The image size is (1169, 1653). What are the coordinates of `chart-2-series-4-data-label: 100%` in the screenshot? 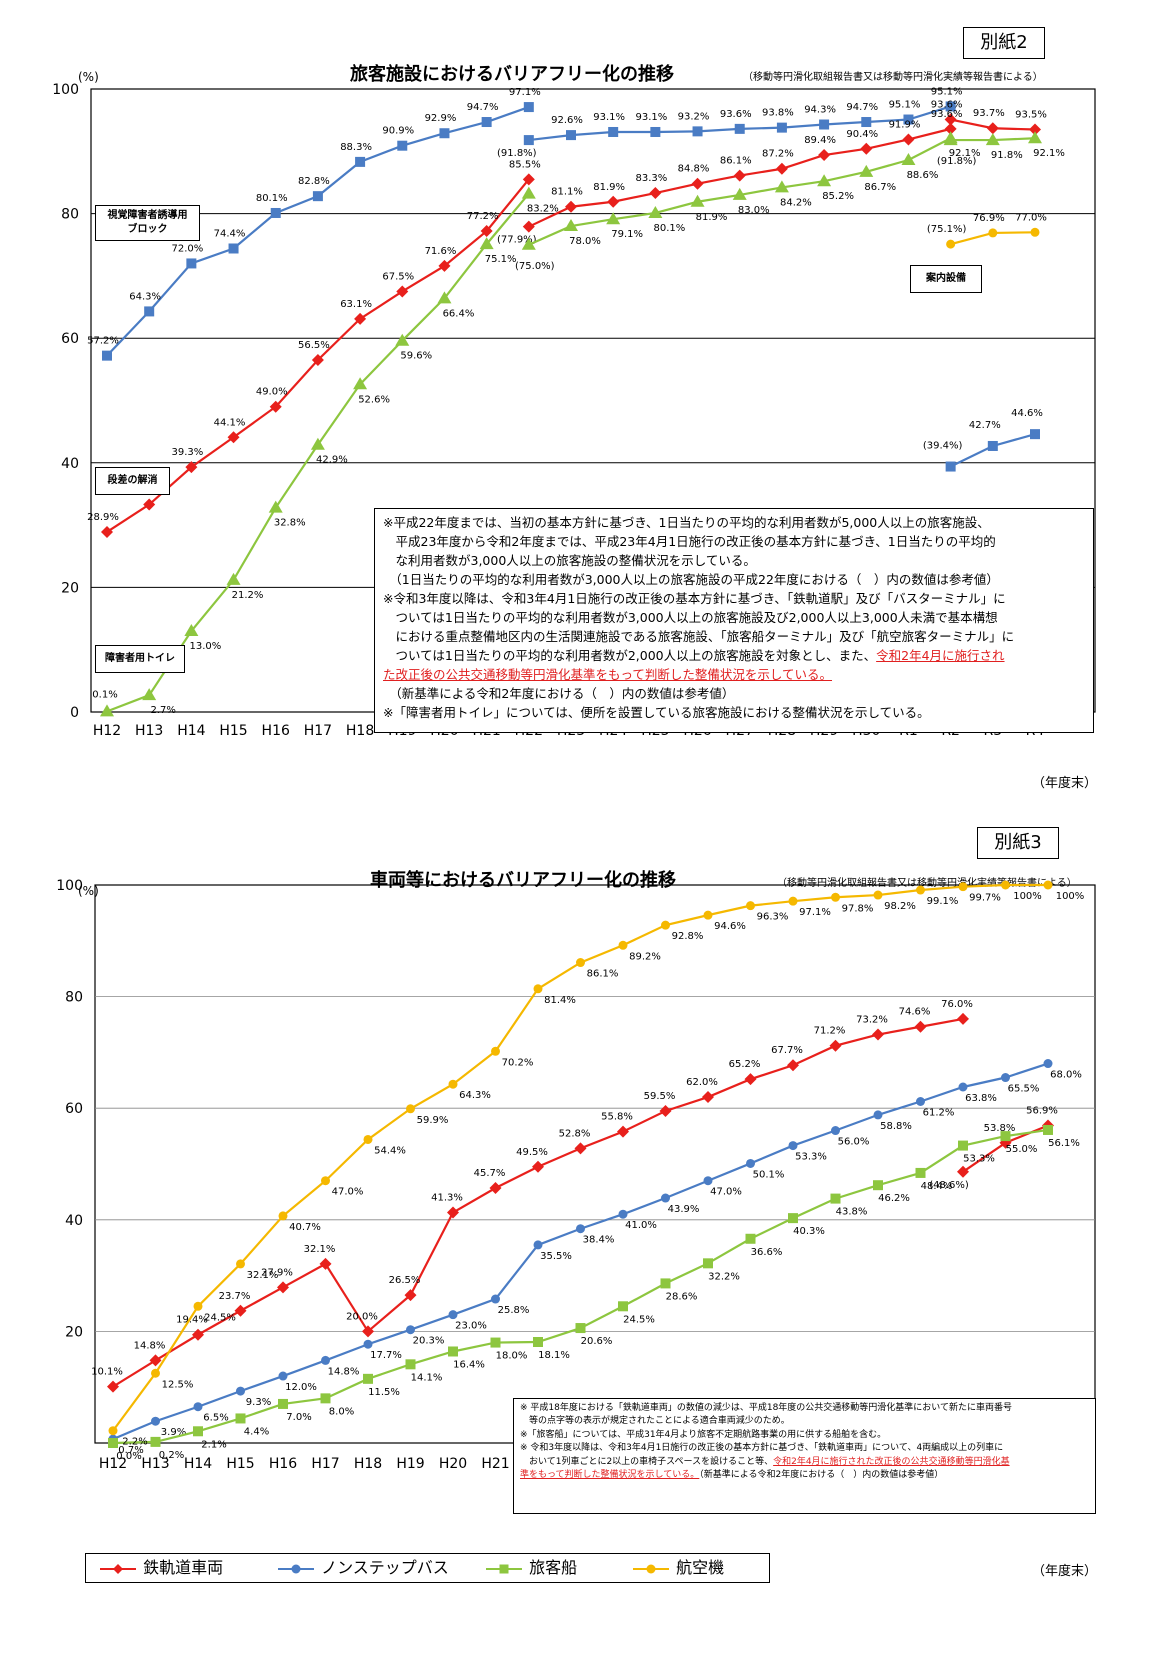 It's located at (1027, 896).